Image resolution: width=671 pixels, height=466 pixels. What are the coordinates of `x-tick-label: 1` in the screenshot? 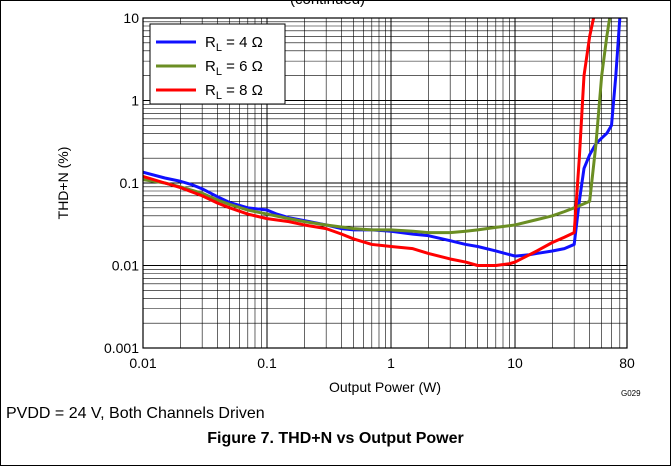 It's located at (391, 363).